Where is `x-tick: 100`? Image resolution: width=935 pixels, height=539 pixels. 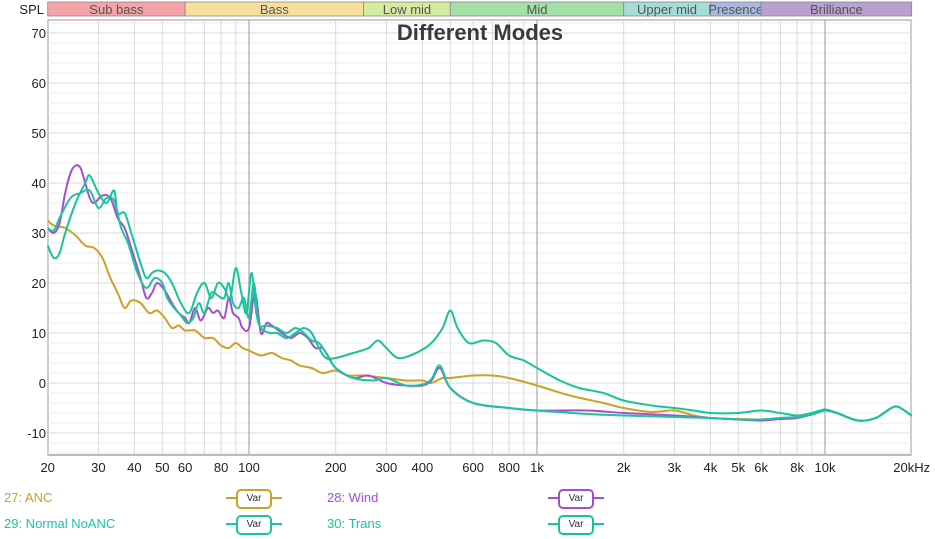
x-tick: 100 is located at coordinates (249, 467).